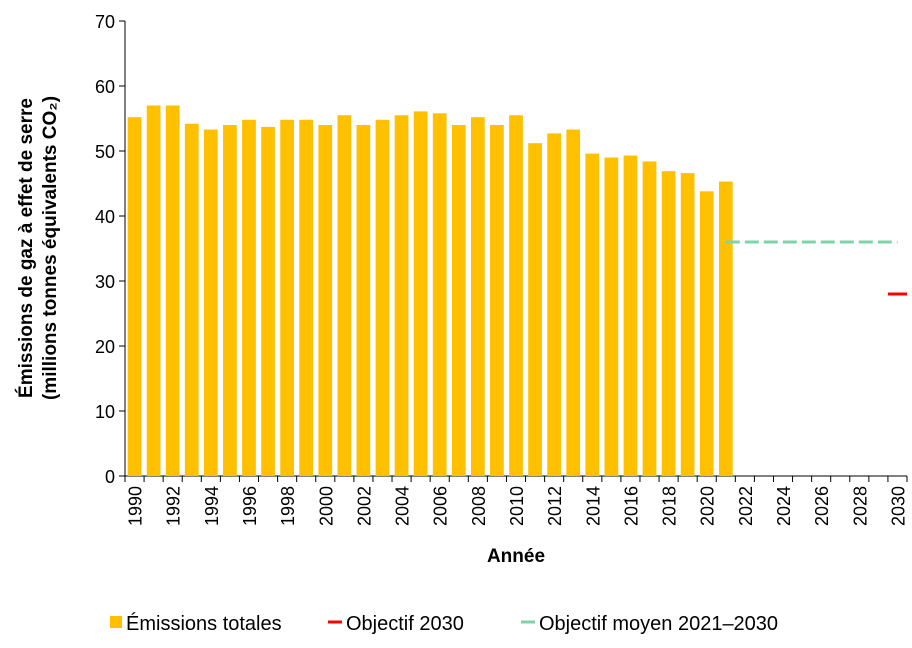 Image resolution: width=912 pixels, height=648 pixels. What do you see at coordinates (204, 623) in the screenshot?
I see `legend-label: Émissions totales` at bounding box center [204, 623].